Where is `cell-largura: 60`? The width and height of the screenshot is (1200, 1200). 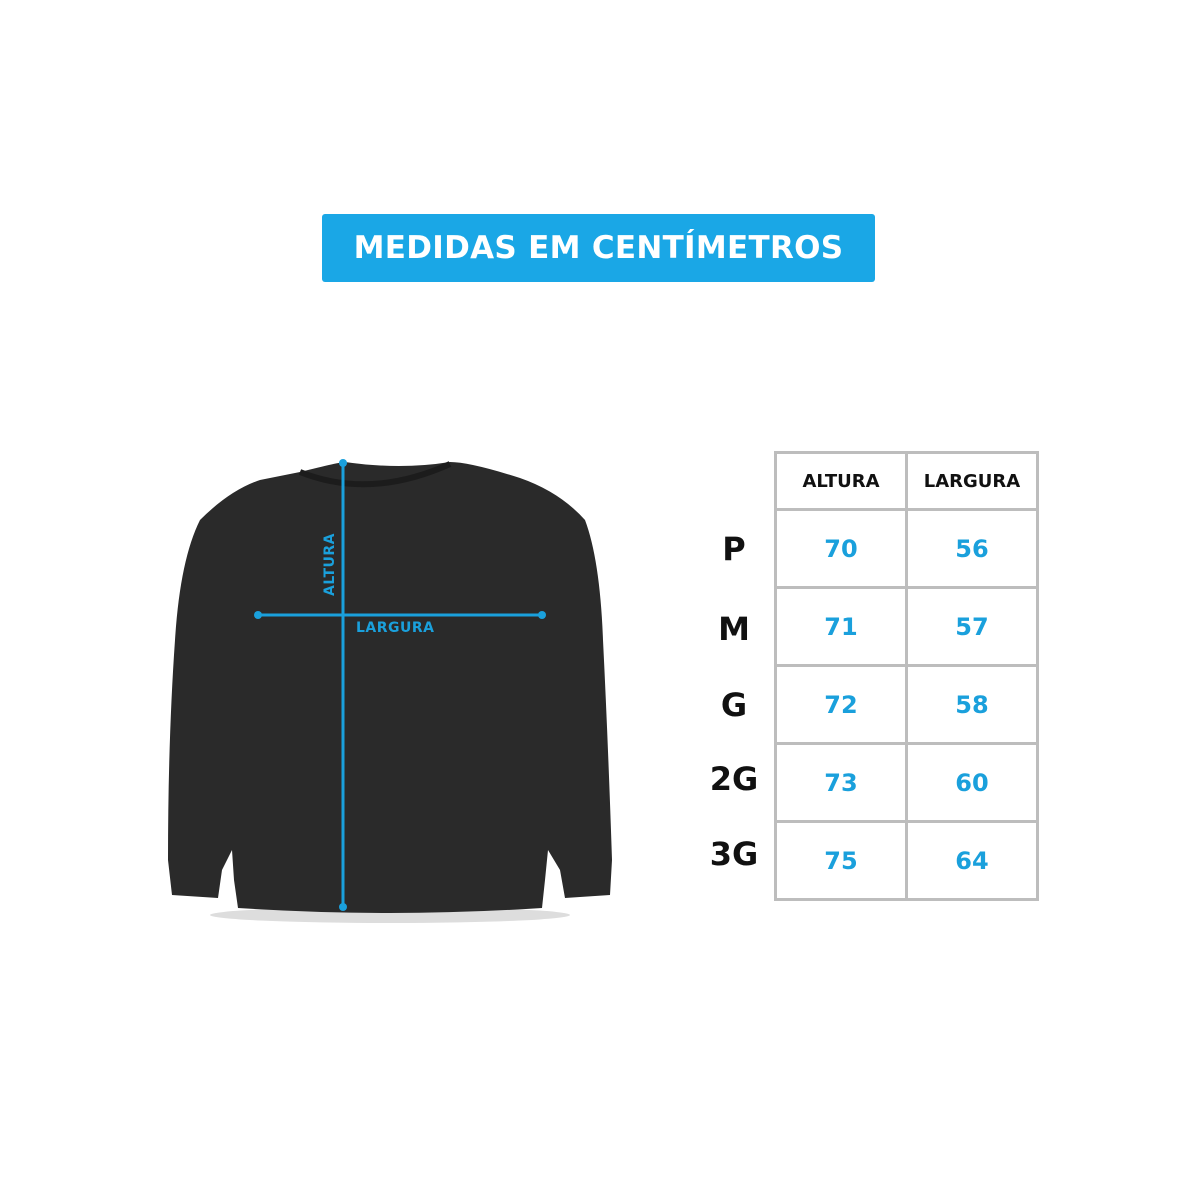
cell-largura: 60 is located at coordinates (972, 782).